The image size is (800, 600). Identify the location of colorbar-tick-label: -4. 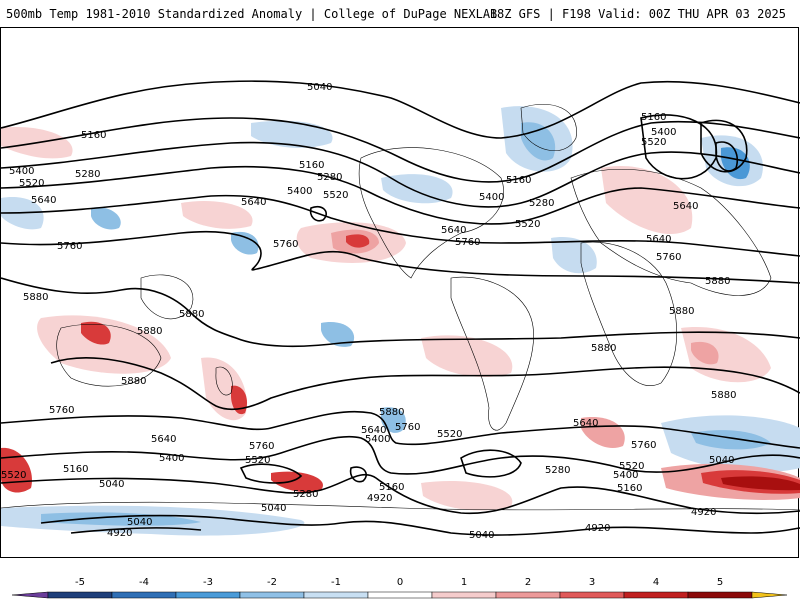
(144, 582).